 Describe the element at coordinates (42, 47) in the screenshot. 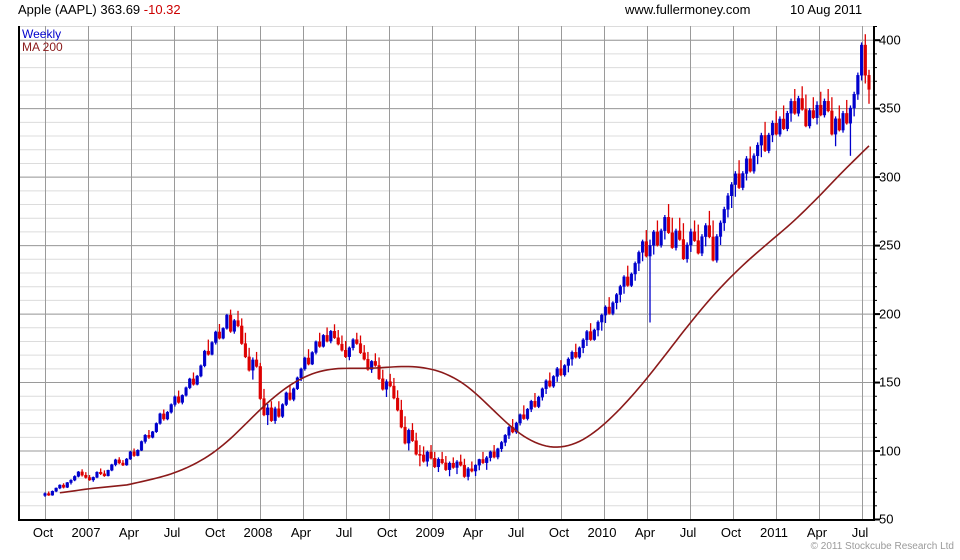

I see `legend-item-ma200: MA 200` at that location.